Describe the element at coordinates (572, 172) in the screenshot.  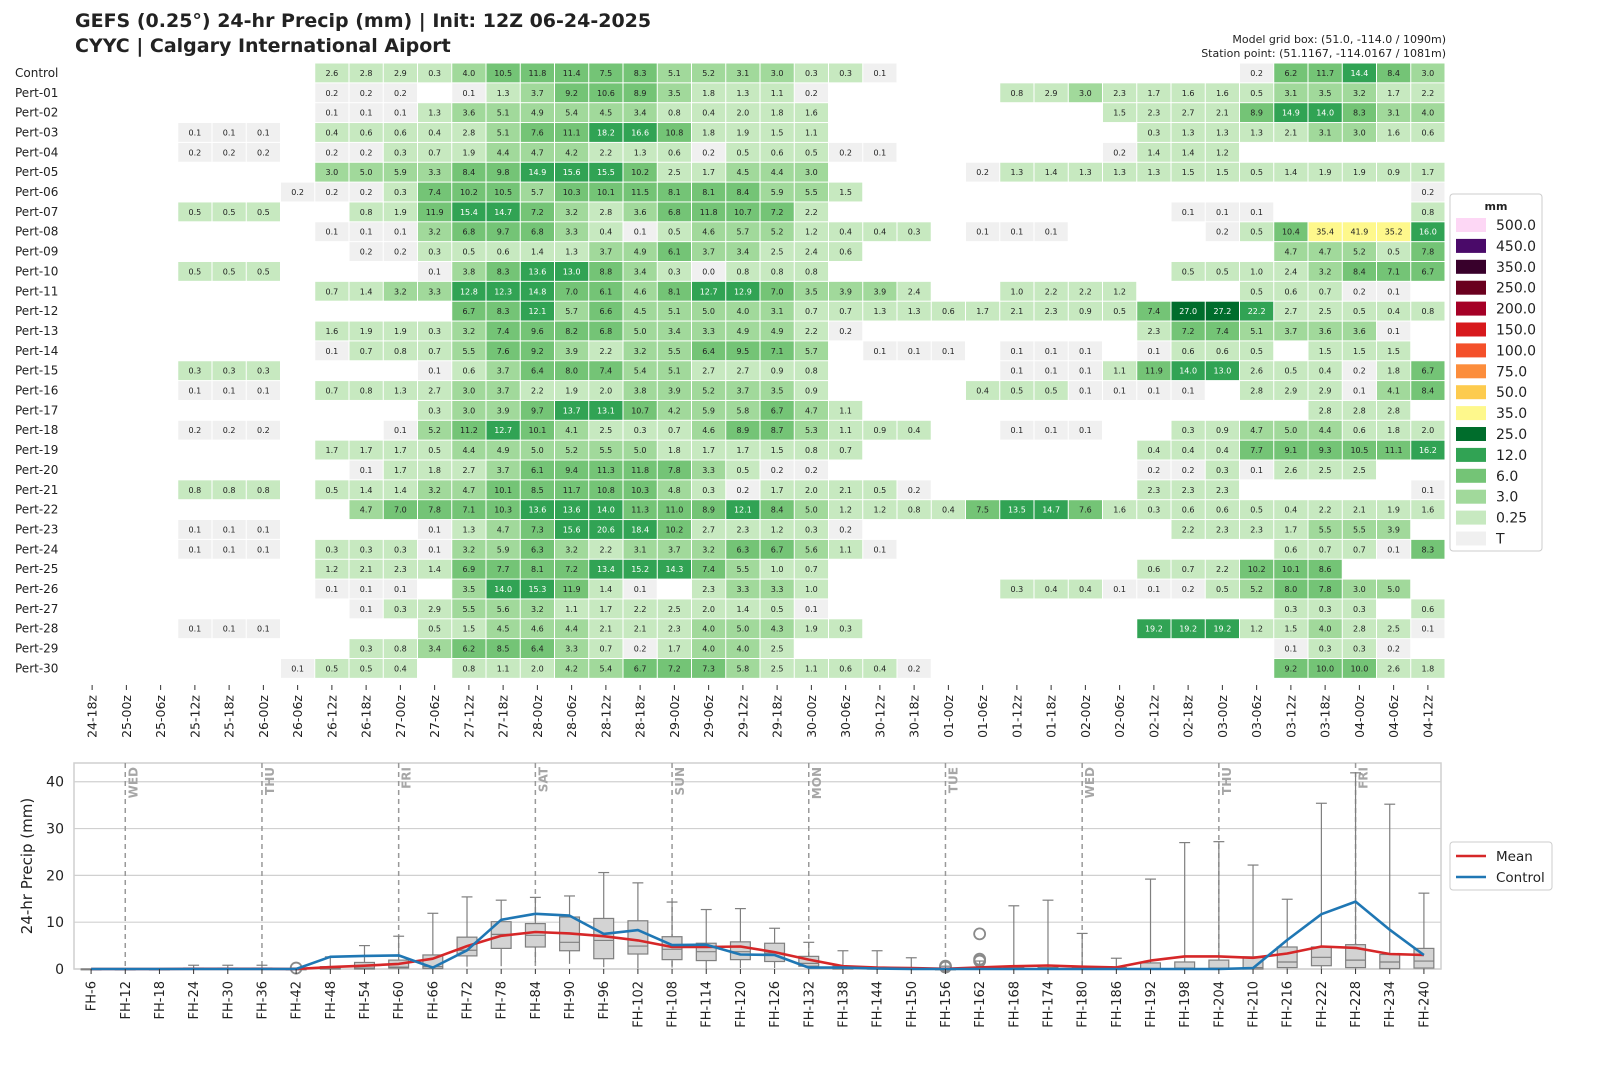
I see `heatmap-cell-value: 15.6` at that location.